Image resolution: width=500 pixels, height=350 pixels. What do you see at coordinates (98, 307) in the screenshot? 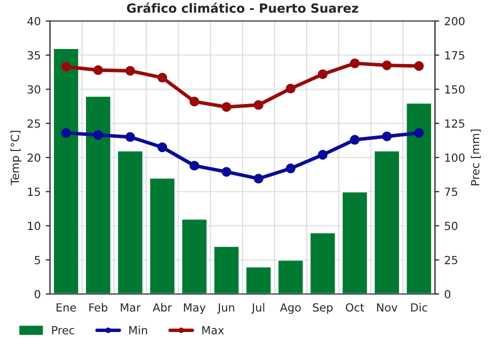
I see `x-tick-label: Feb` at bounding box center [98, 307].